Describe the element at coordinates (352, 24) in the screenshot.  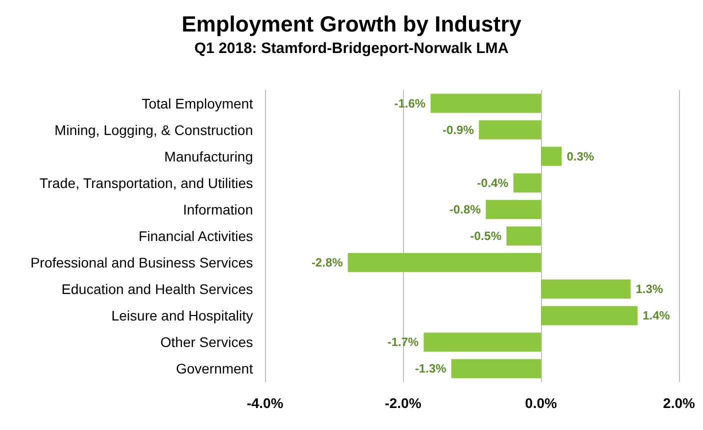
I see `chart-title: Employment Growth by Industry` at that location.